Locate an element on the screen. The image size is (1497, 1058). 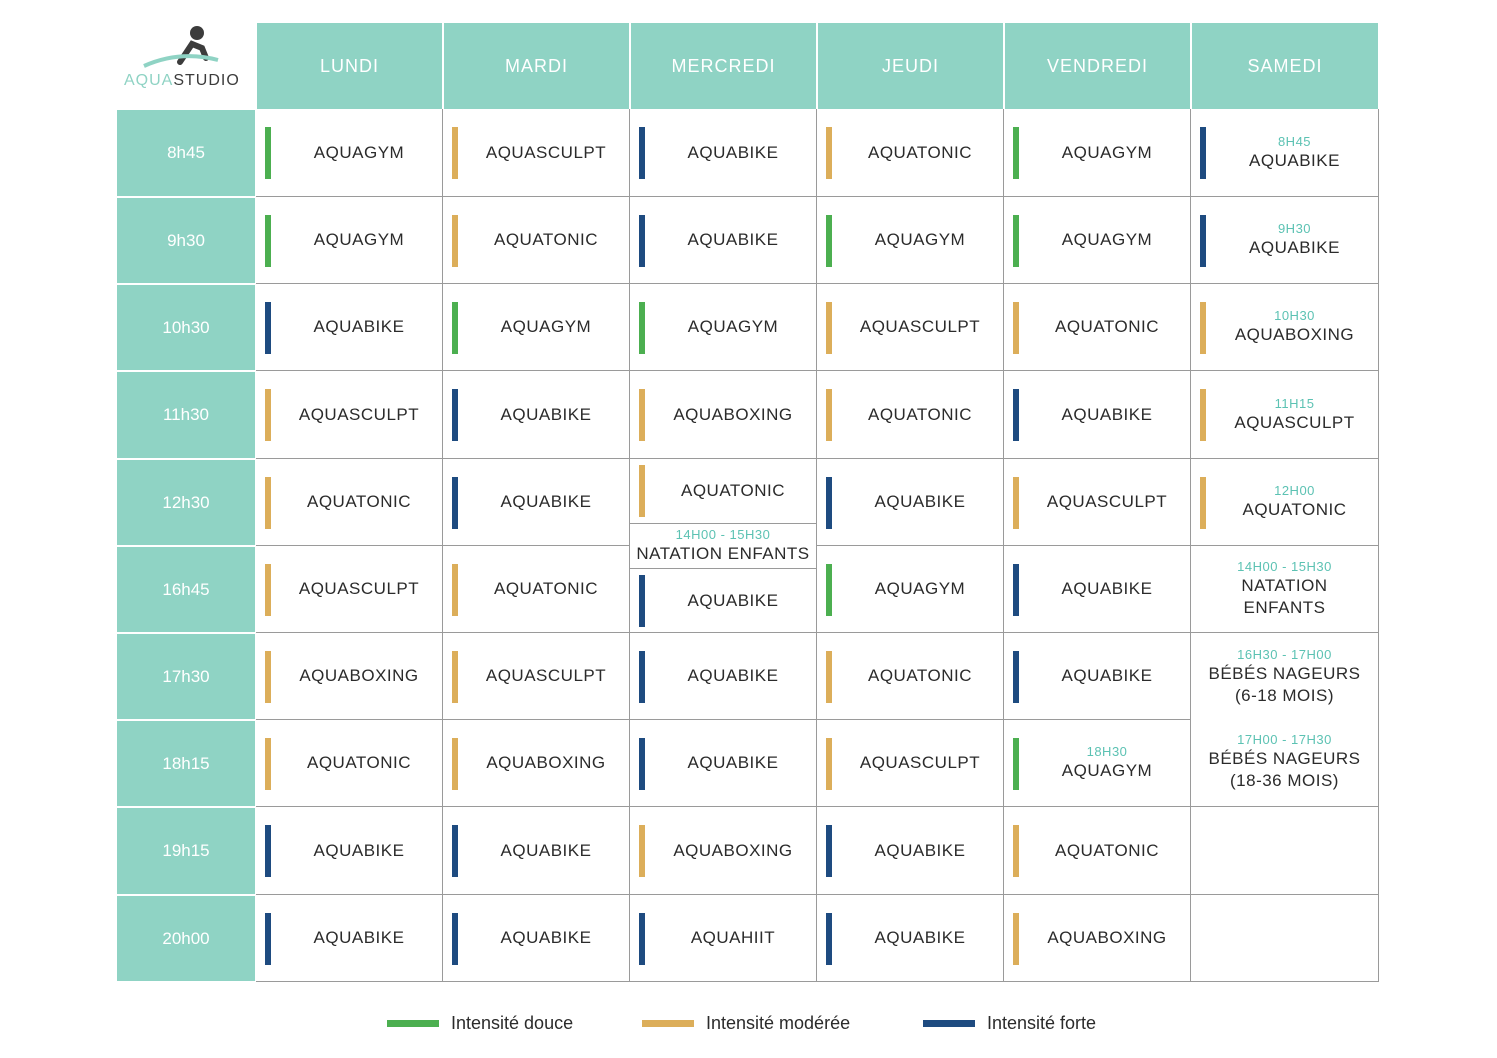
class-name-line2: ENFANTS is located at coordinates (1284, 607).